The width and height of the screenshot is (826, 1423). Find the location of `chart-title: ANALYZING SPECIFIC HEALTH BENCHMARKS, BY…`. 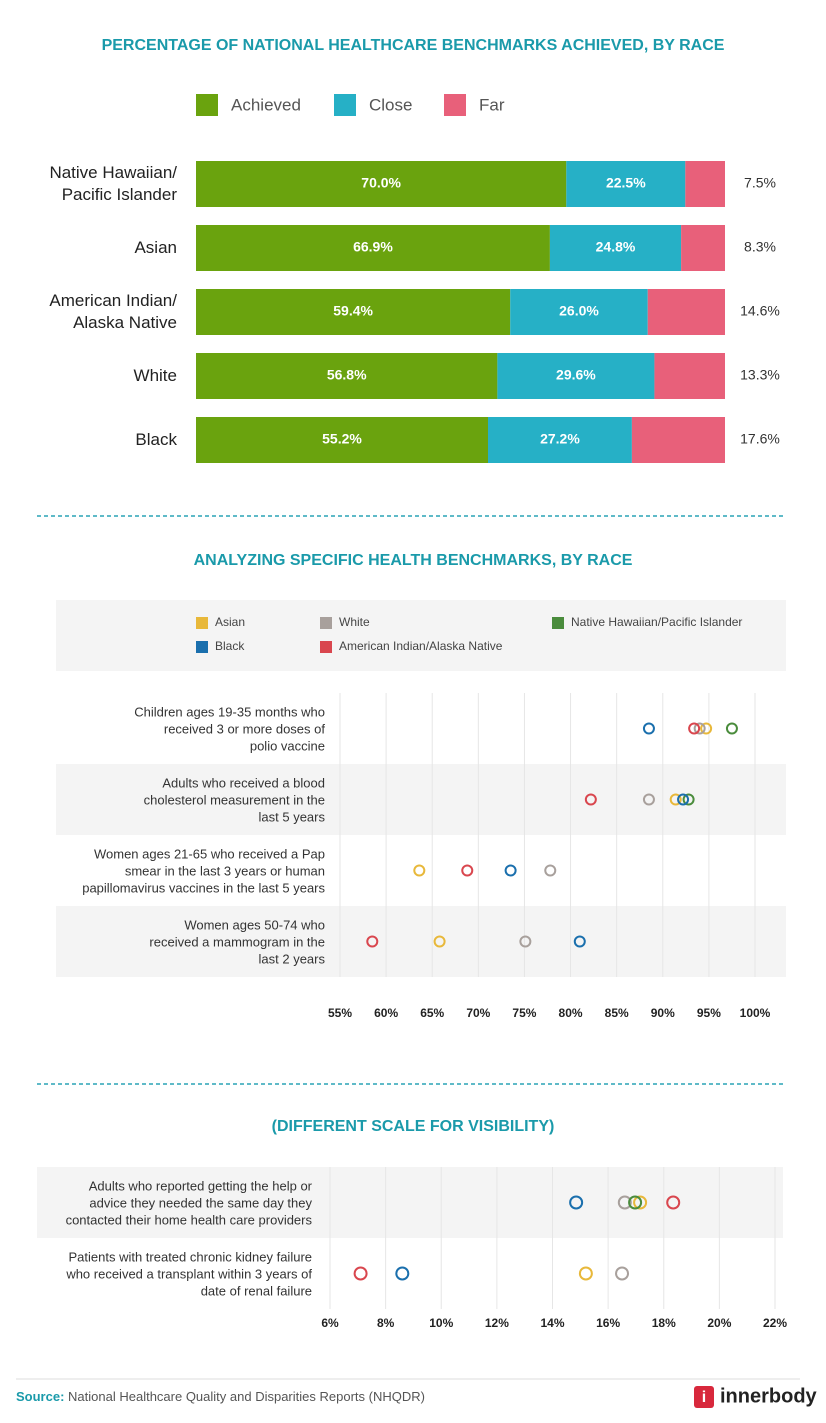

chart-title: ANALYZING SPECIFIC HEALTH BENCHMARKS, BY… is located at coordinates (413, 560).